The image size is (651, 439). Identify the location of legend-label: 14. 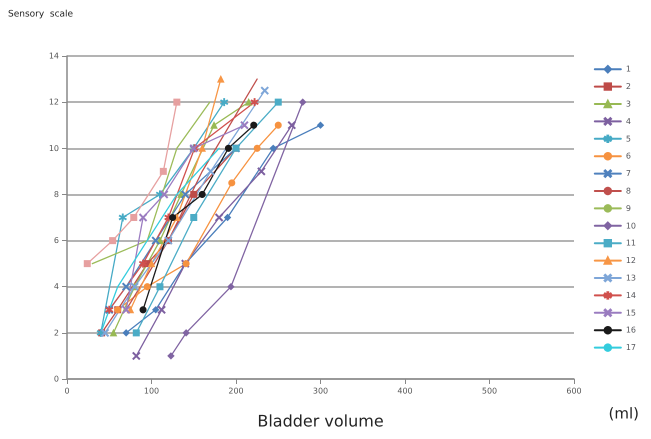
(631, 295).